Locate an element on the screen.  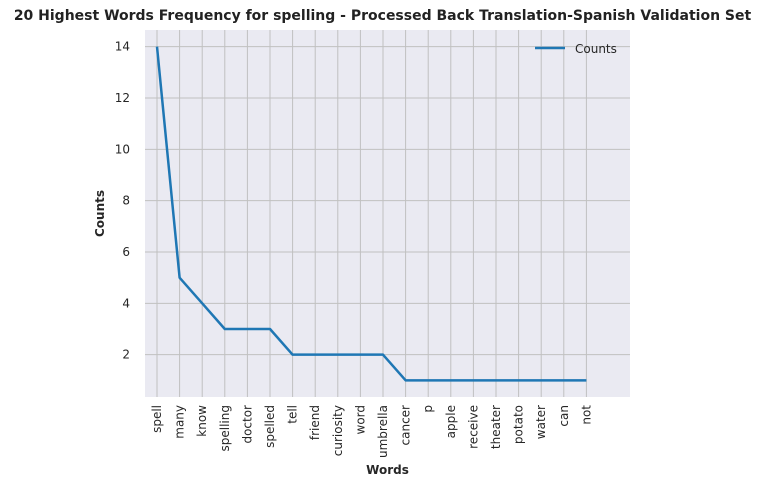
x-tick-label: p is located at coordinates (428, 409).